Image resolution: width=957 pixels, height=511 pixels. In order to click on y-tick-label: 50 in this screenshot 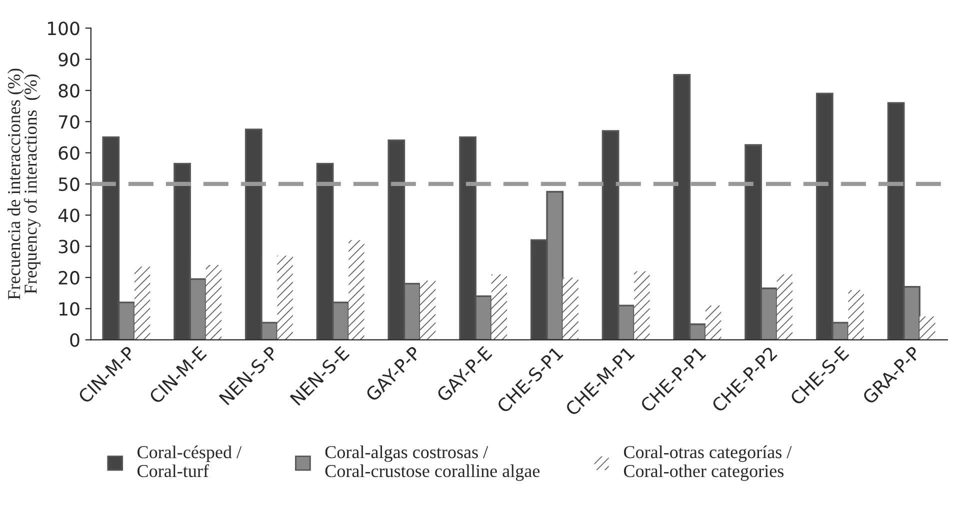, I will do `click(69, 184)`.